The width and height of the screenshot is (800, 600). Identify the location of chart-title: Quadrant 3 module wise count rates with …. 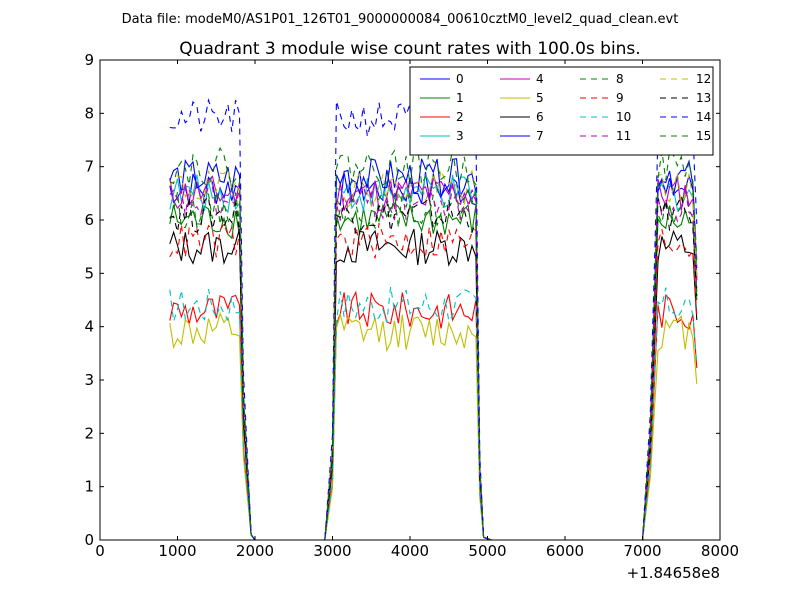
(409, 49).